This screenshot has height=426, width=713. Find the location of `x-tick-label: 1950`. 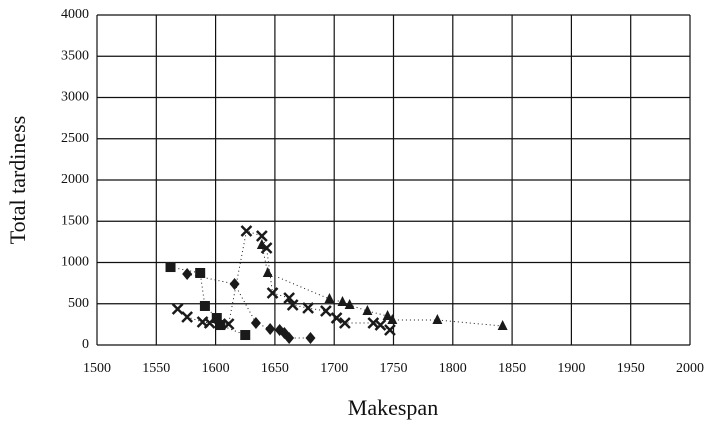

x-tick-label: 1950 is located at coordinates (631, 368).